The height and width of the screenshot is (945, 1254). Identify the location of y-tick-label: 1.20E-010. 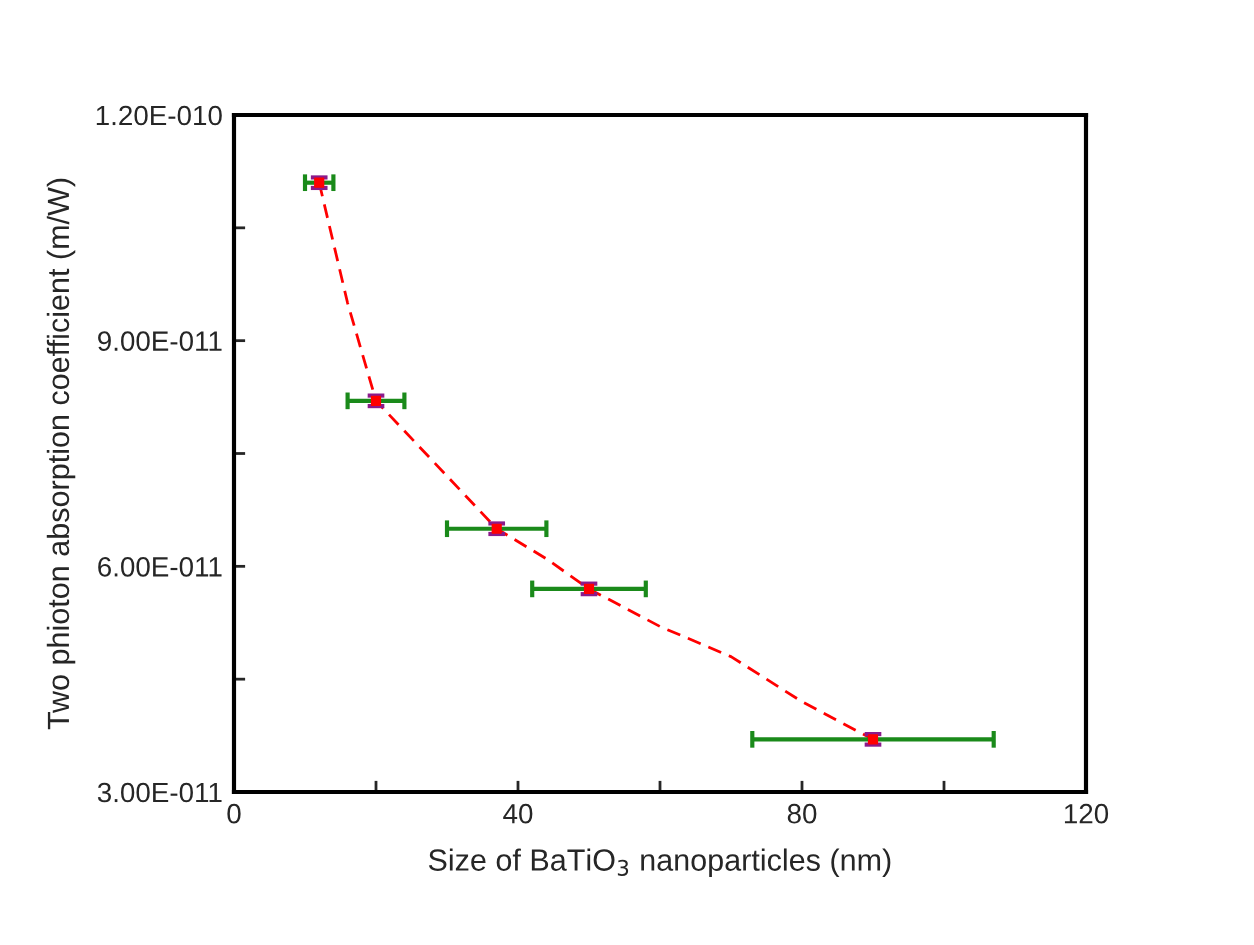
(159, 115).